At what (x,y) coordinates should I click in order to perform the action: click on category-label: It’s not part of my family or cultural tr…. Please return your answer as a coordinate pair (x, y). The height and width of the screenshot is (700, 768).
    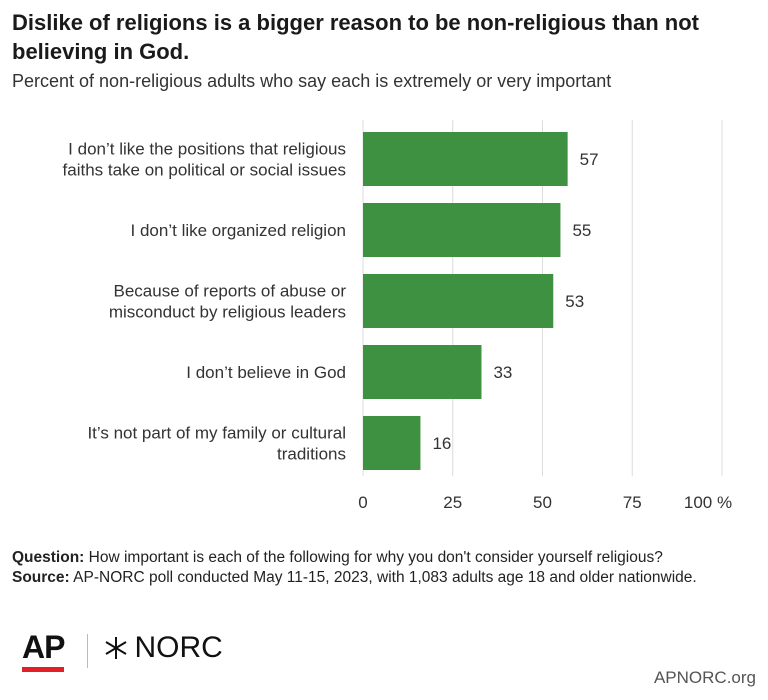
    Looking at the image, I should click on (216, 444).